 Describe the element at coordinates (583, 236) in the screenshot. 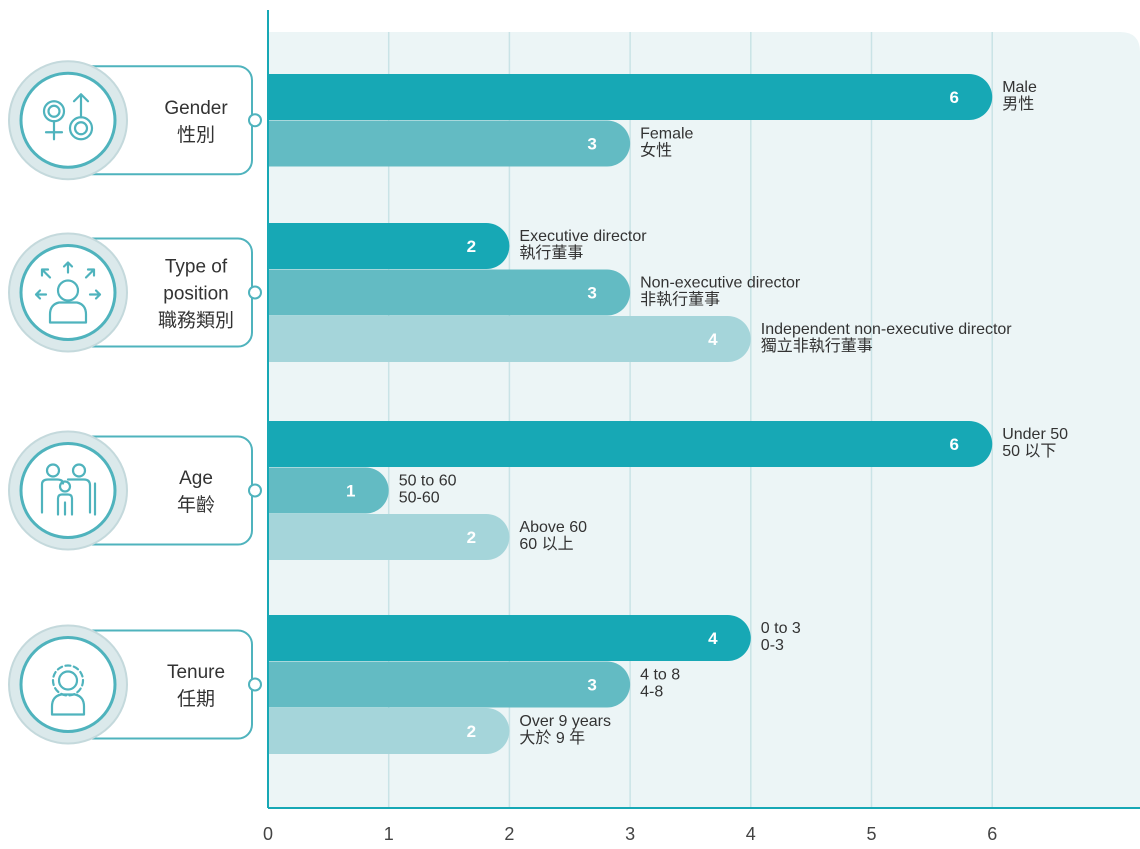

I see `bar-category-label: Executive director` at that location.